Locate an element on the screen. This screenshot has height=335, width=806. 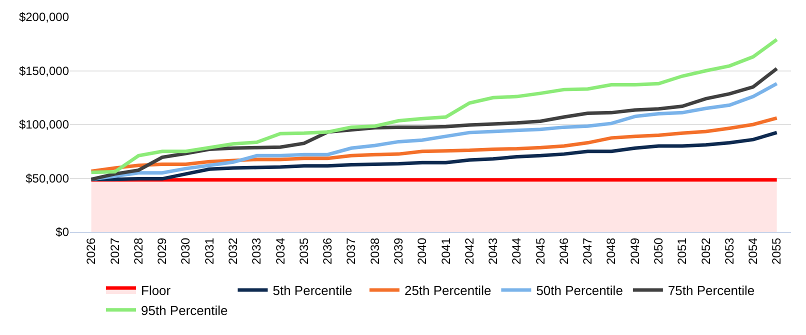
x-tick-label: 2038 is located at coordinates (375, 251).